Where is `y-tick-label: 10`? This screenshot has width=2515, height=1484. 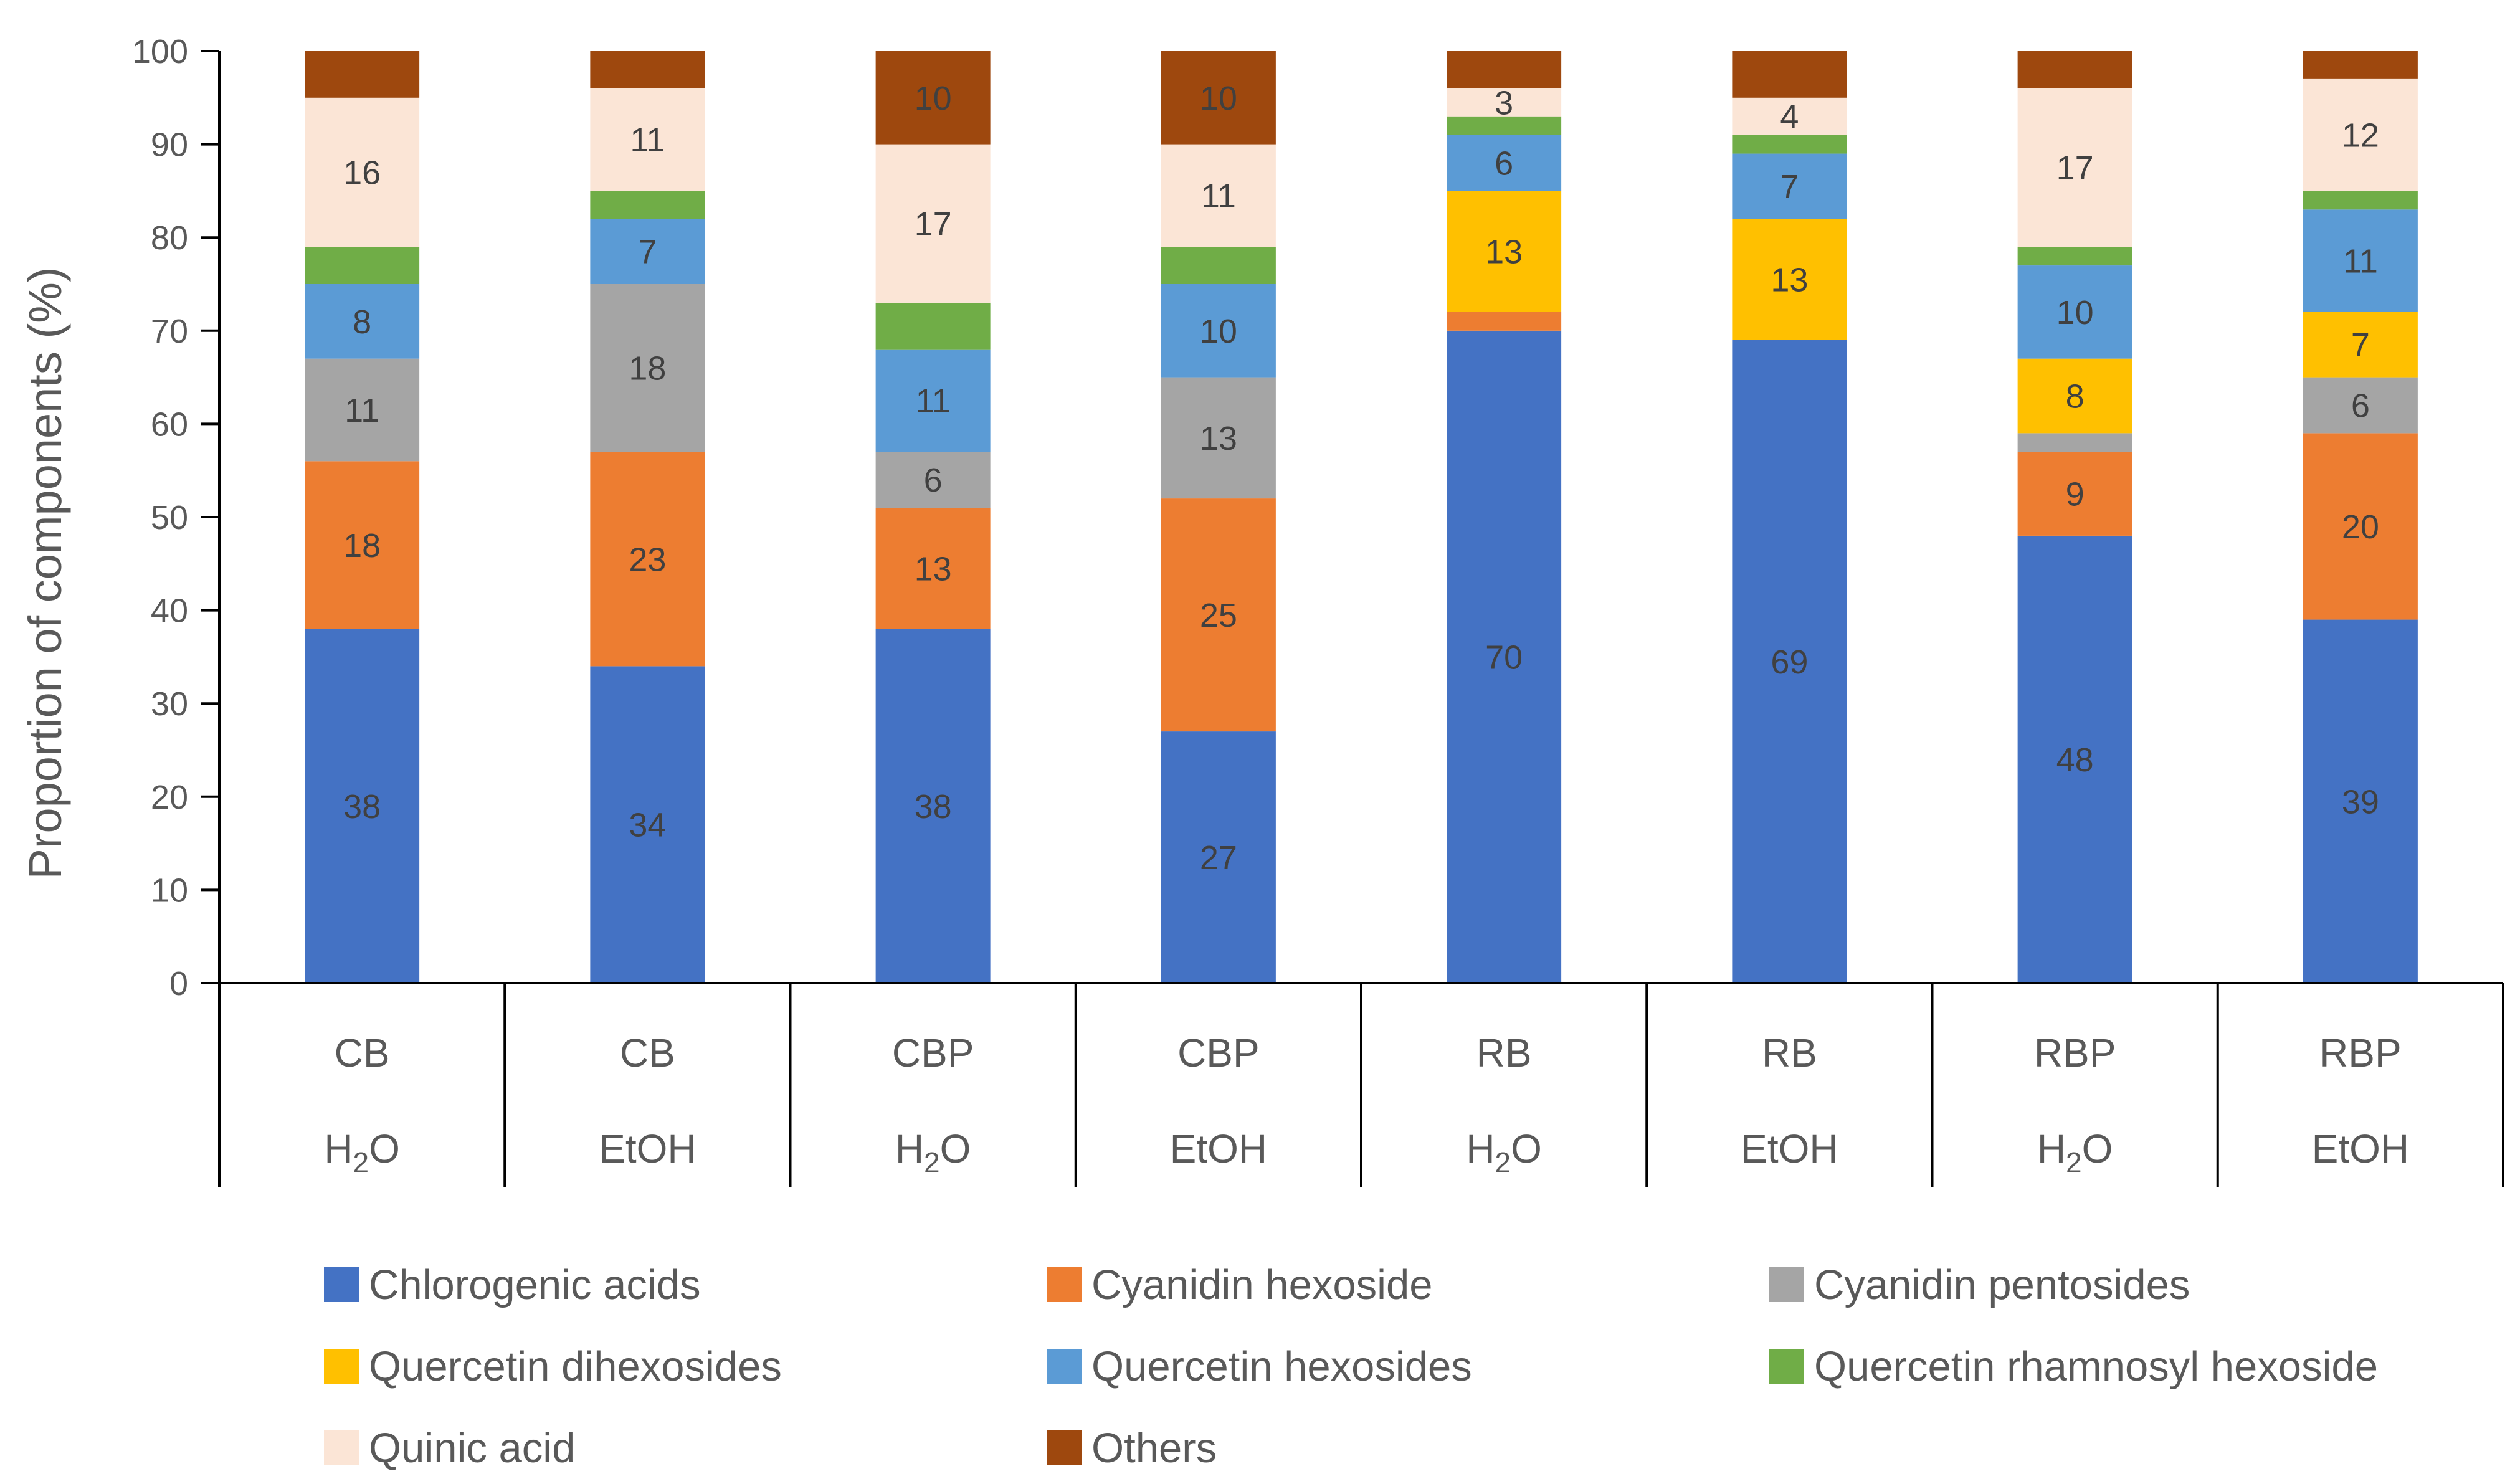 y-tick-label: 10 is located at coordinates (169, 890).